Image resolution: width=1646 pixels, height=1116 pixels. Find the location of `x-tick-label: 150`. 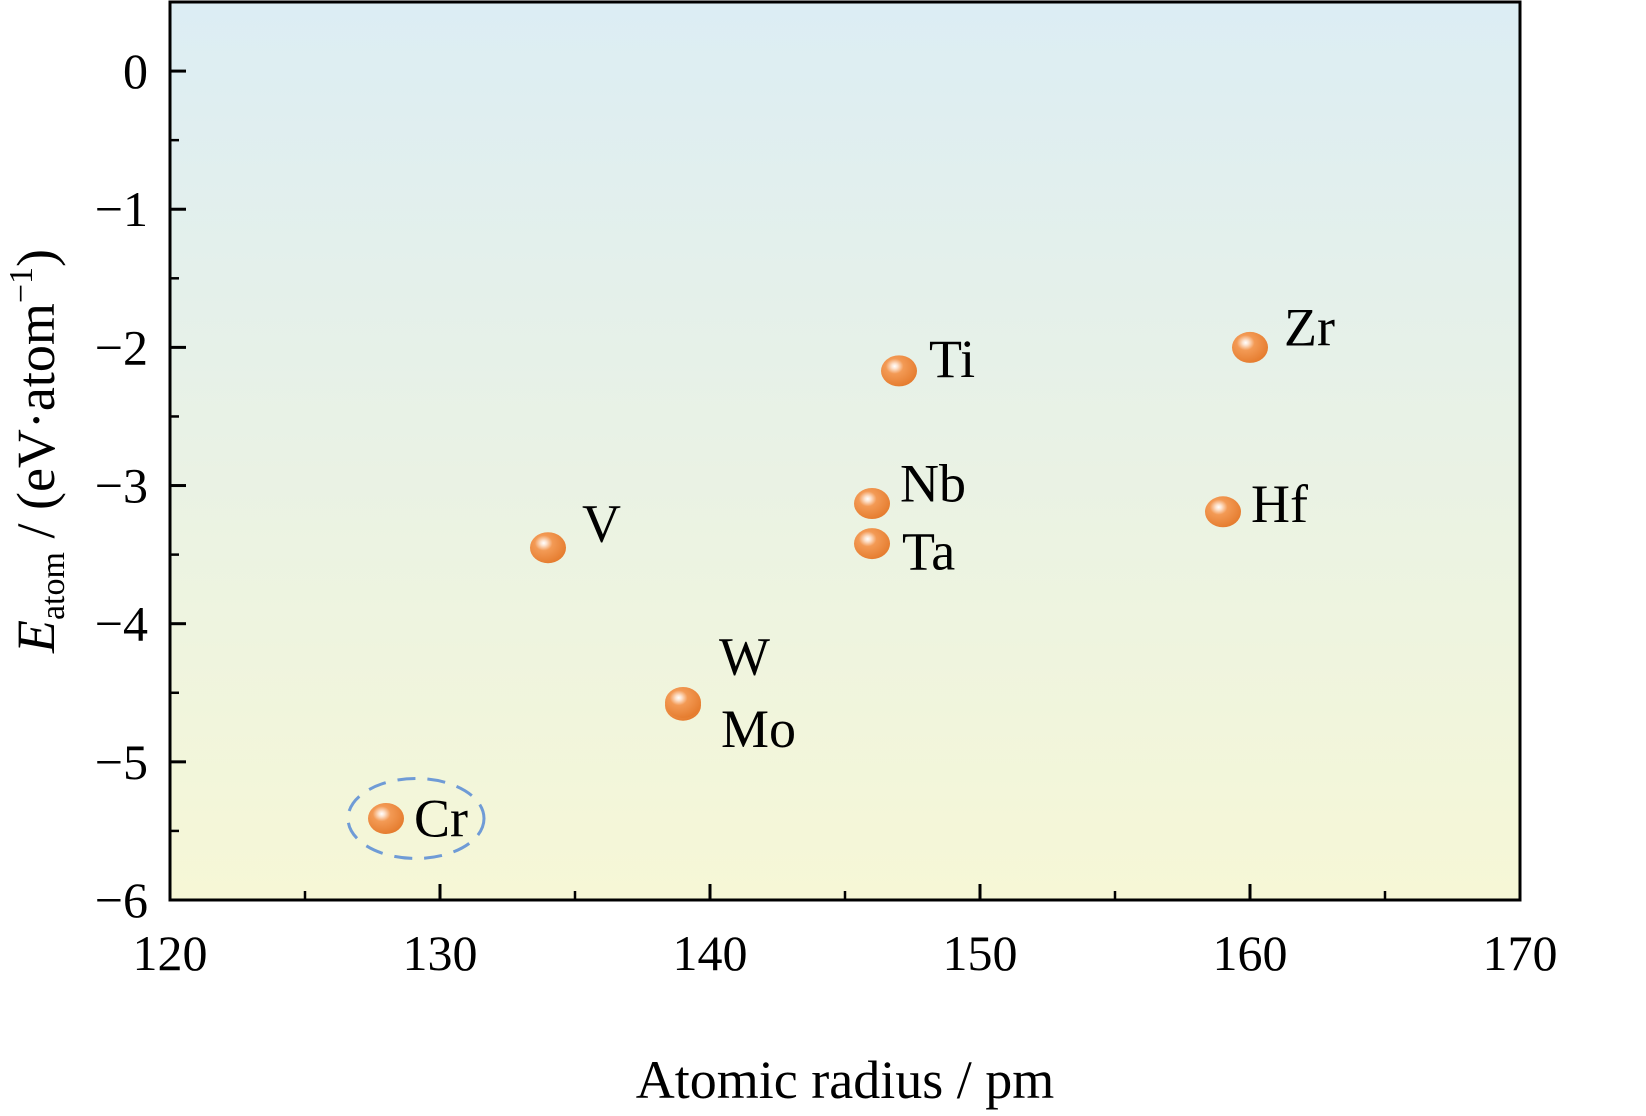

x-tick-label: 150 is located at coordinates (980, 953).